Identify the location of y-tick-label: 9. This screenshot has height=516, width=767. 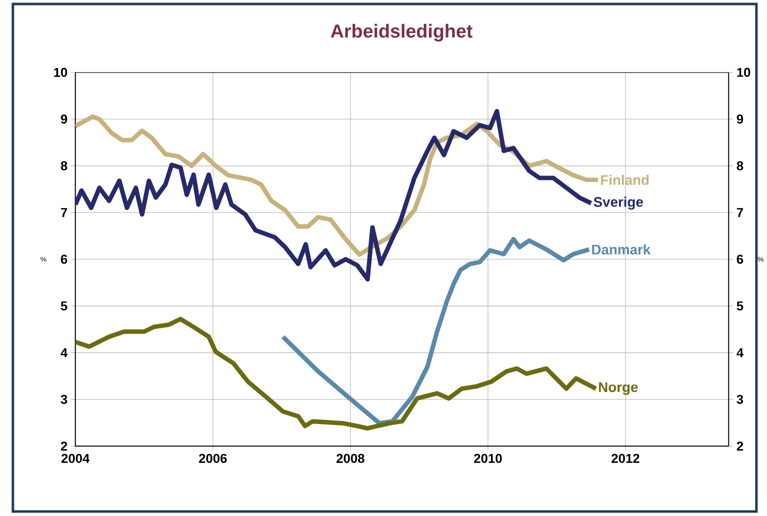
(64, 119).